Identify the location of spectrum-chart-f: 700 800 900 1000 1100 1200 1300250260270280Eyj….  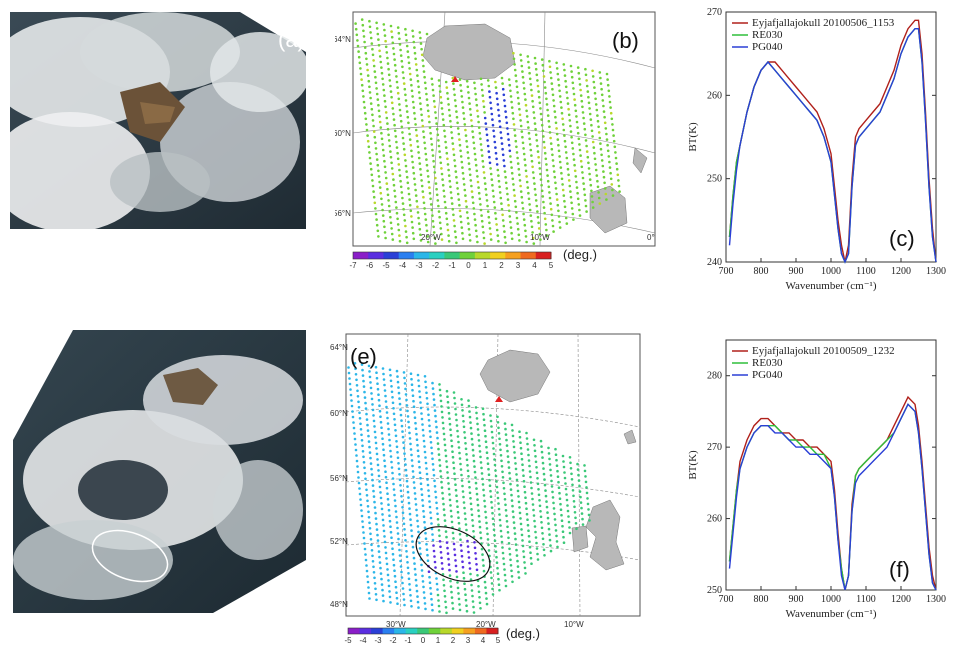
(816, 479).